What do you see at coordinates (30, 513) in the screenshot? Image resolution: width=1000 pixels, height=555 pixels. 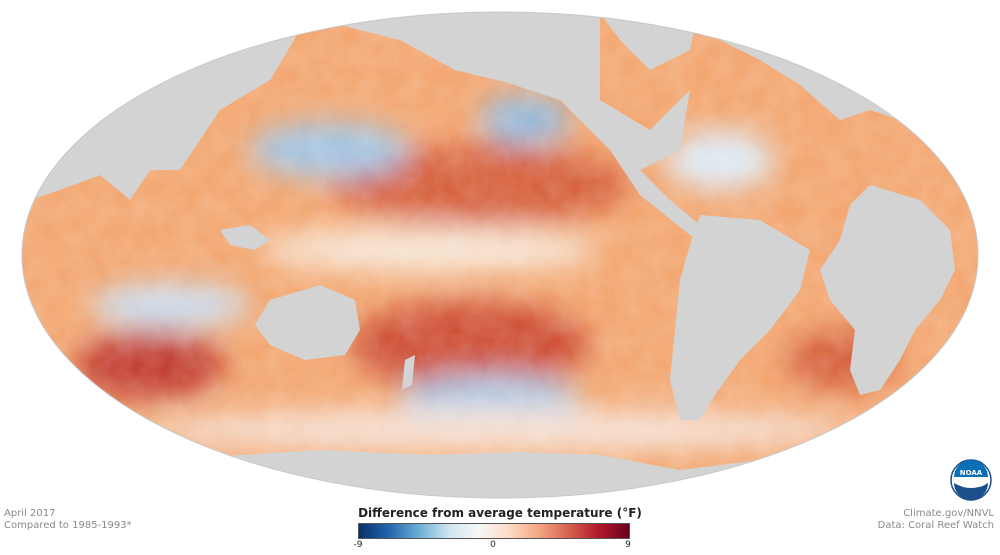 I see `date-label: April 2017` at bounding box center [30, 513].